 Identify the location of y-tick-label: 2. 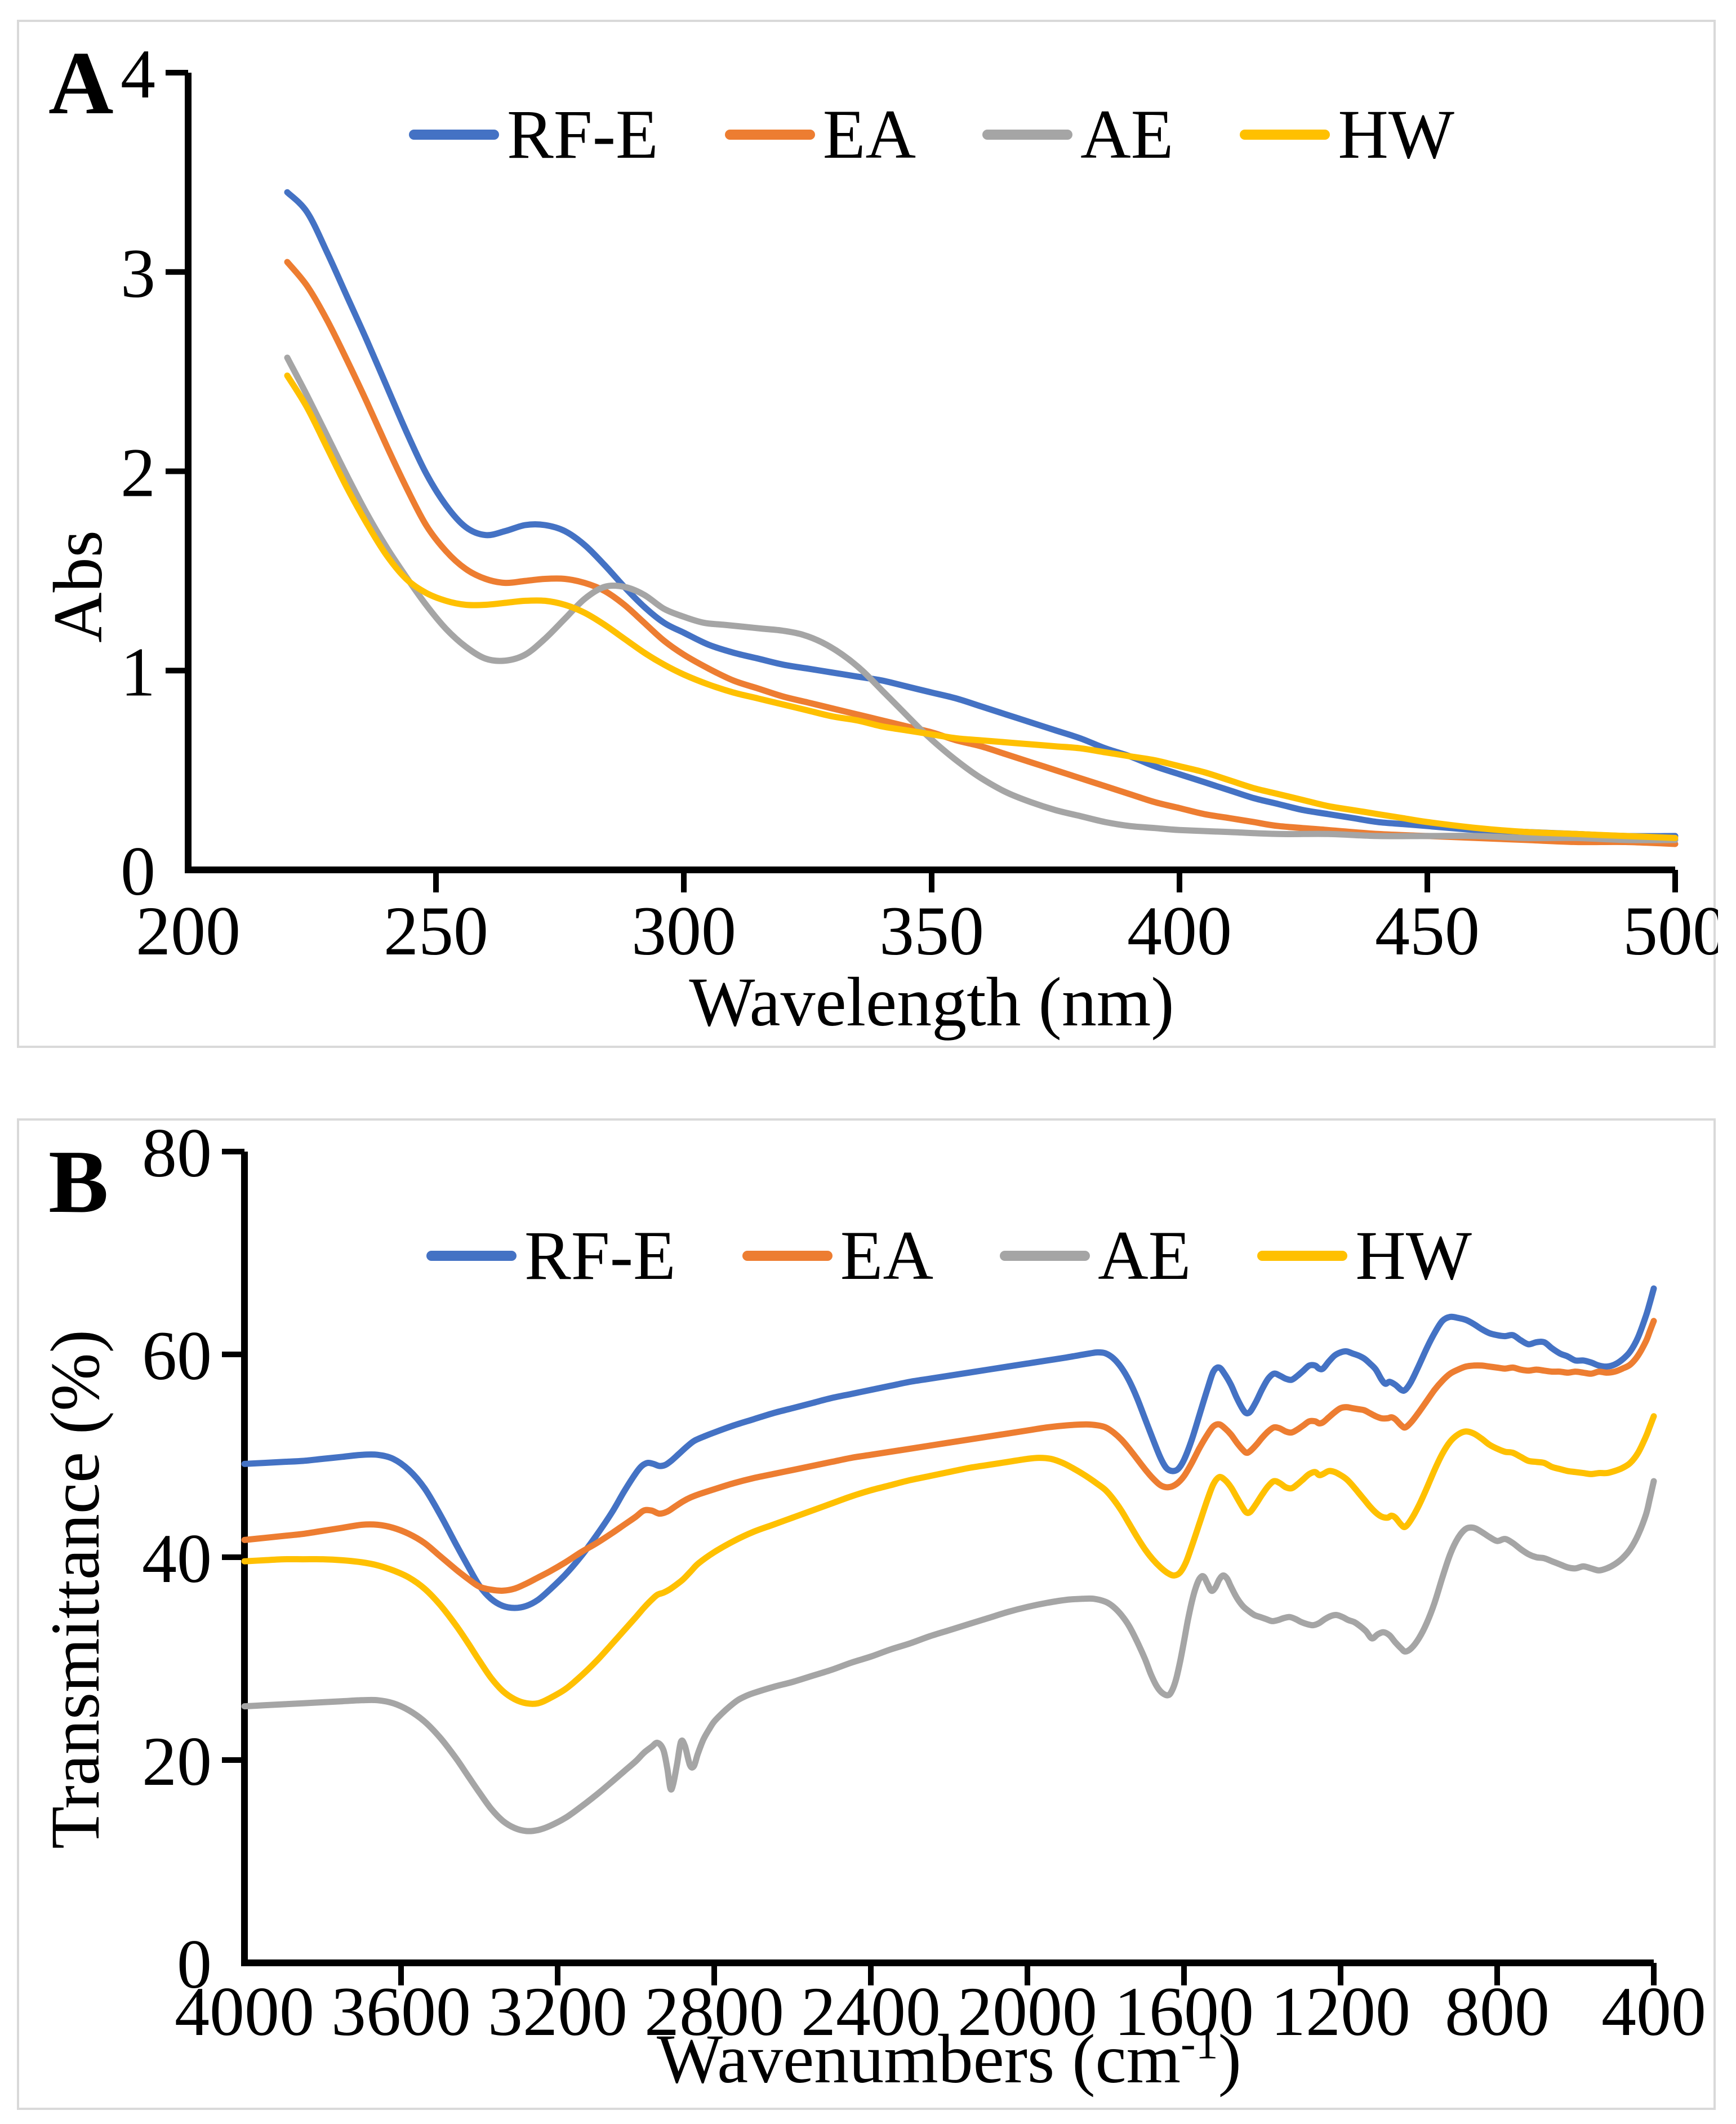
(138, 473).